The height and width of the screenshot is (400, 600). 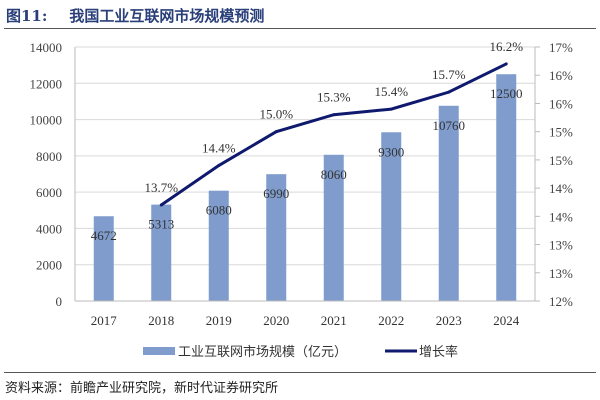 What do you see at coordinates (506, 46) in the screenshot?
I see `line-data-label: 16.2%` at bounding box center [506, 46].